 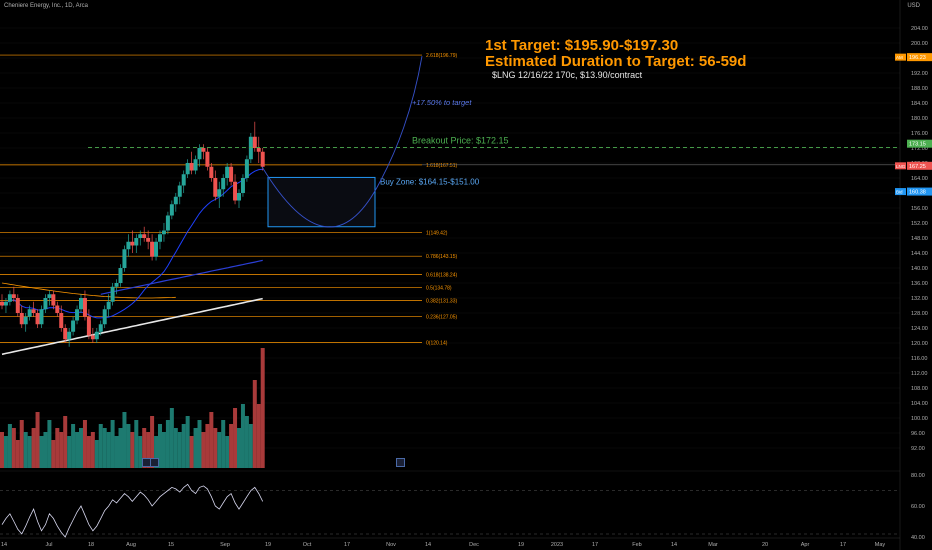 What do you see at coordinates (919, 119) in the screenshot?
I see `price-tick-label: 180.00` at bounding box center [919, 119].